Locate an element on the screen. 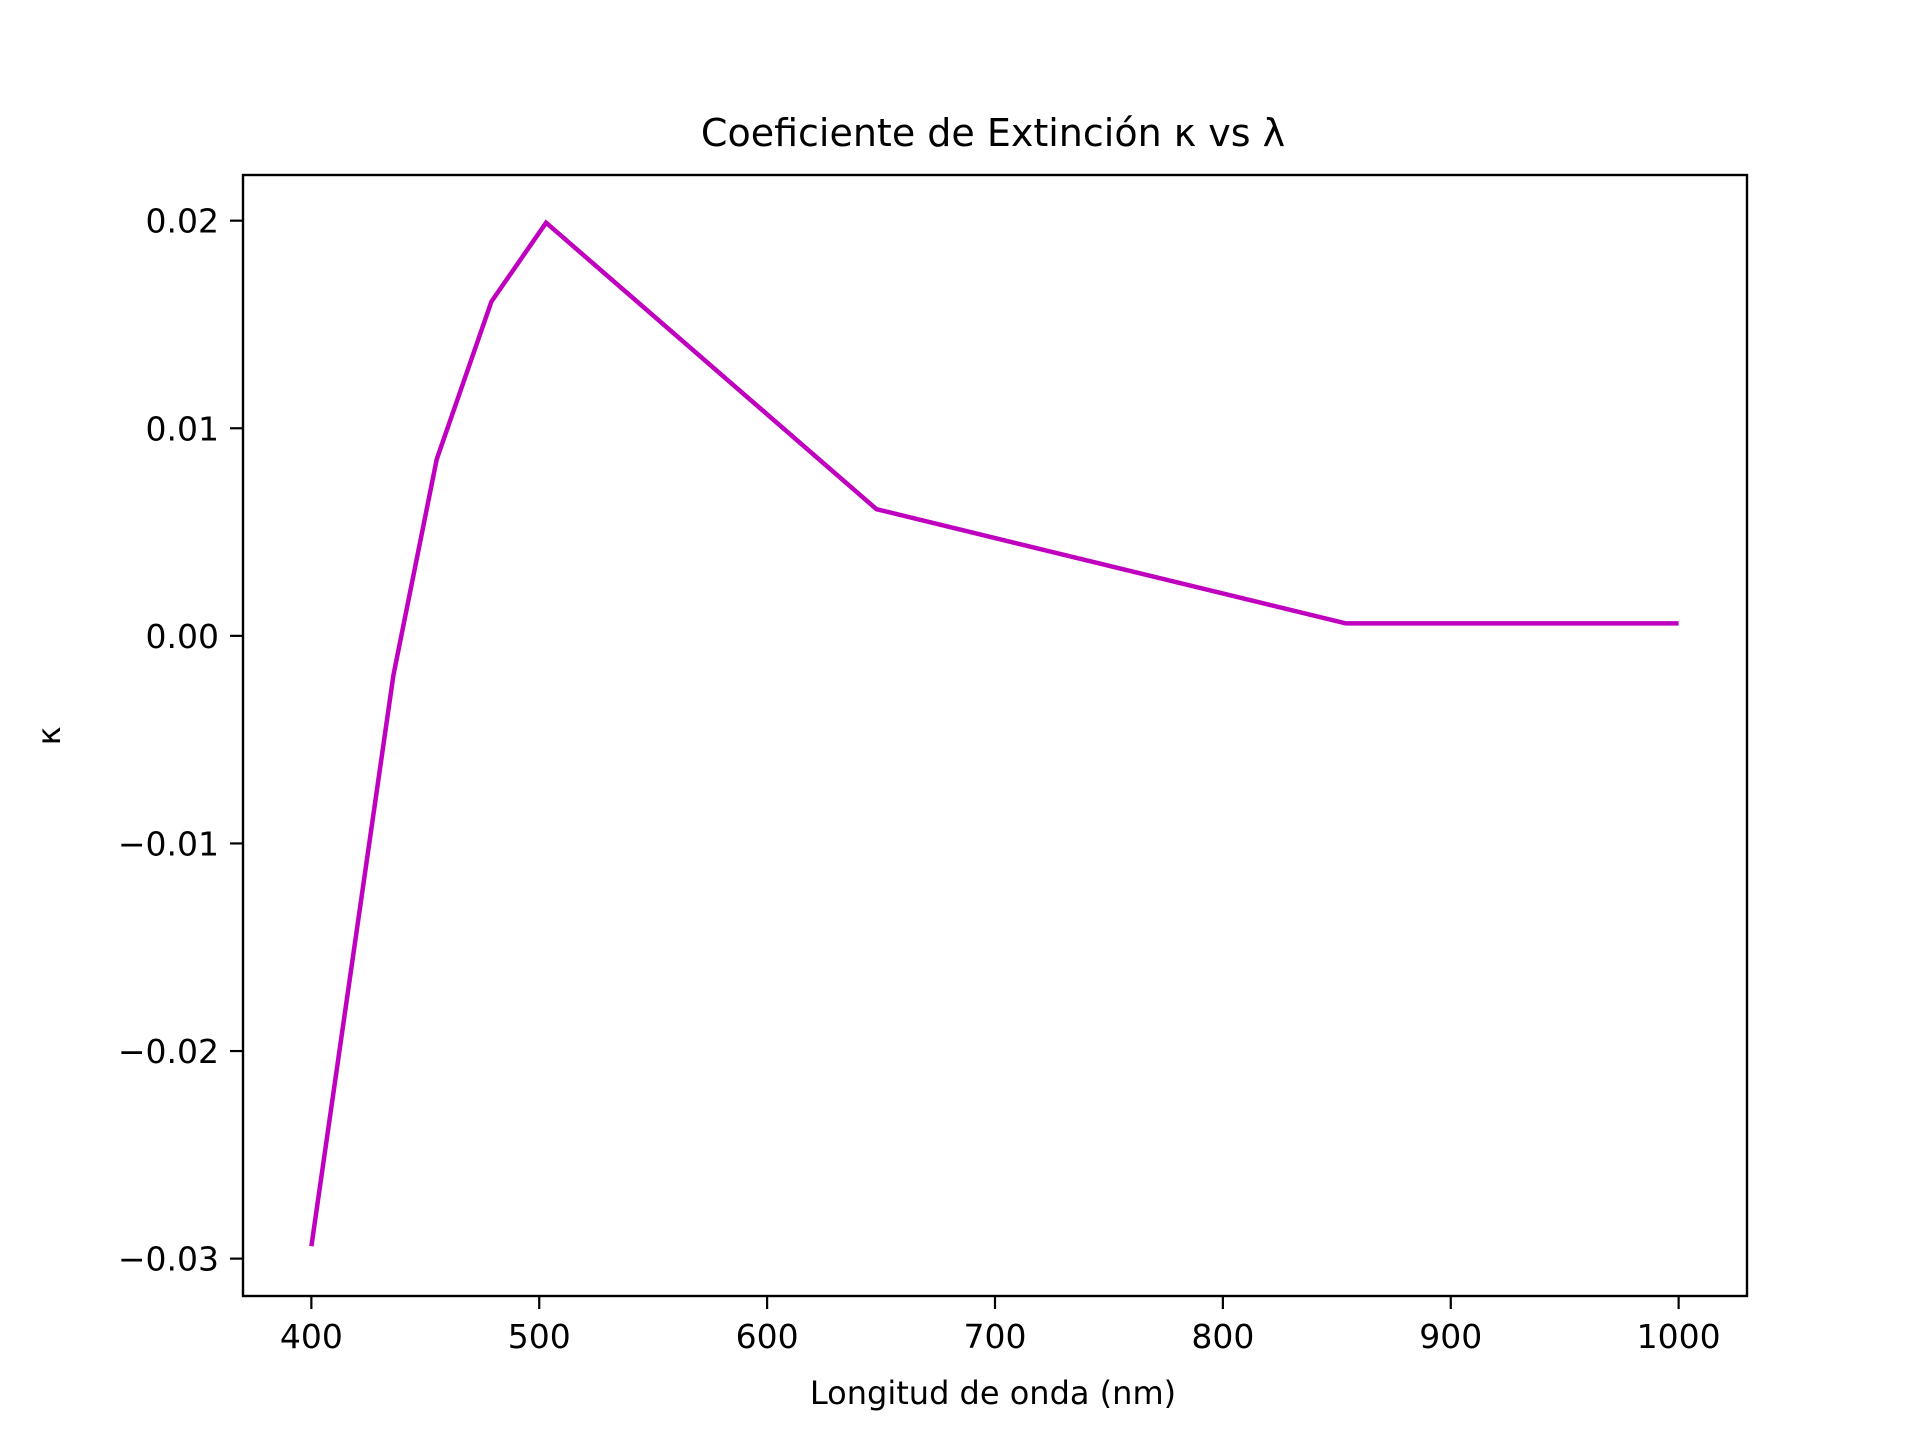 This screenshot has width=1920, height=1444. y-tick-label: 0.00 is located at coordinates (182, 636).